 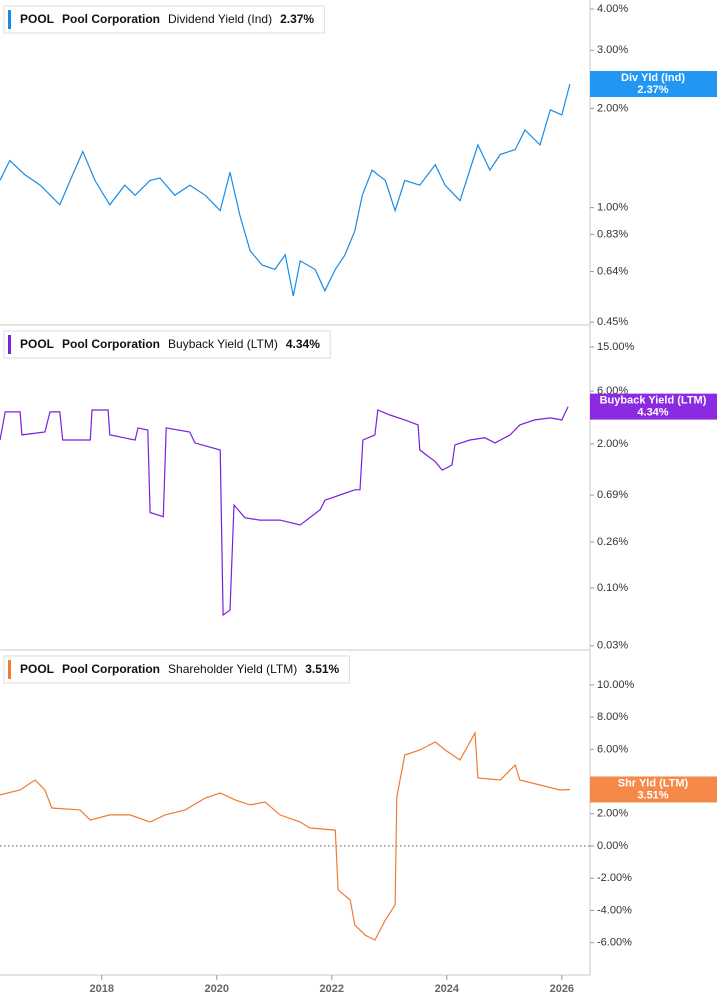 What do you see at coordinates (614, 943) in the screenshot?
I see `y-tick-label: -6.00%` at bounding box center [614, 943].